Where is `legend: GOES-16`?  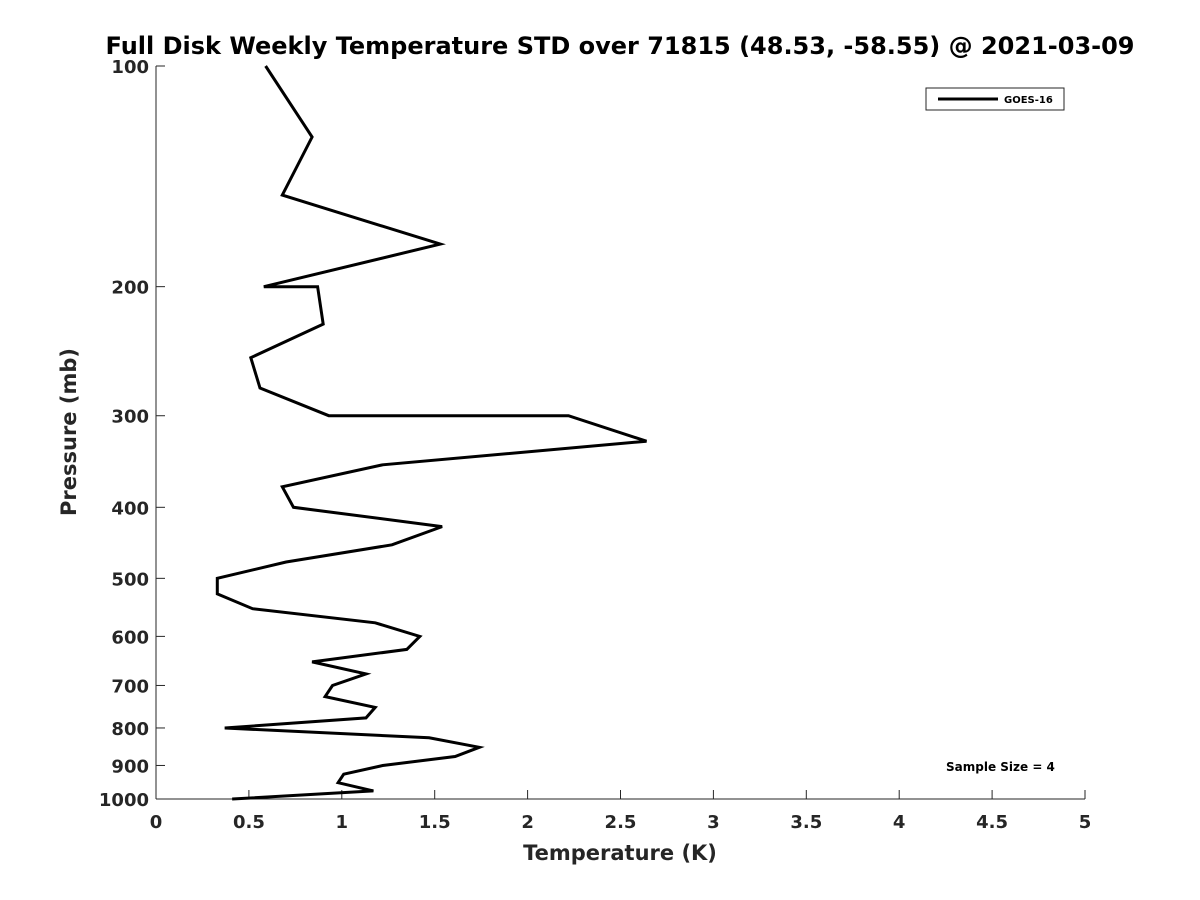 legend: GOES-16 is located at coordinates (995, 99).